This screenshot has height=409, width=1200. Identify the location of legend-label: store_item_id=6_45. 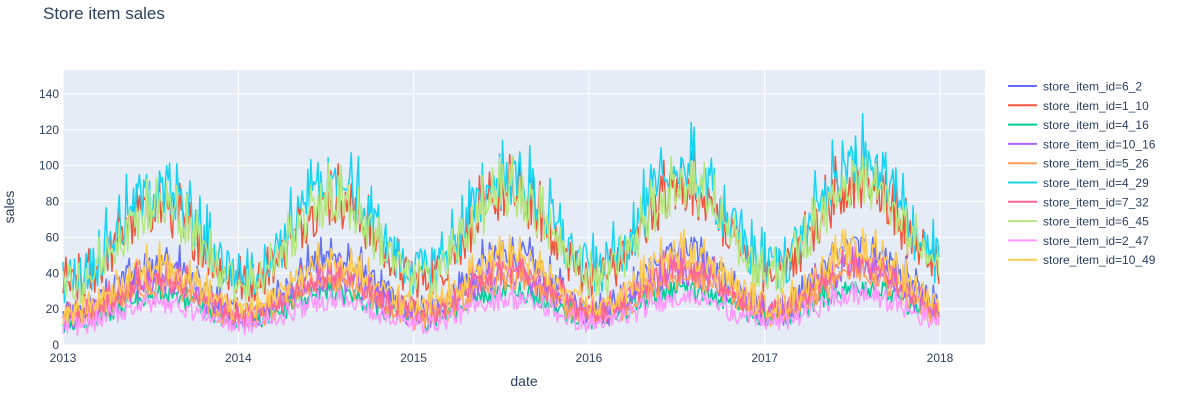
(1096, 222).